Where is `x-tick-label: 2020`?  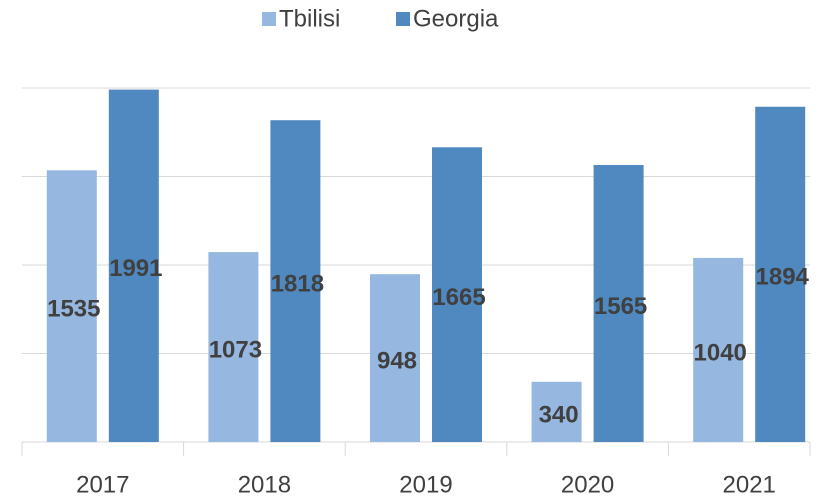 x-tick-label: 2020 is located at coordinates (587, 484).